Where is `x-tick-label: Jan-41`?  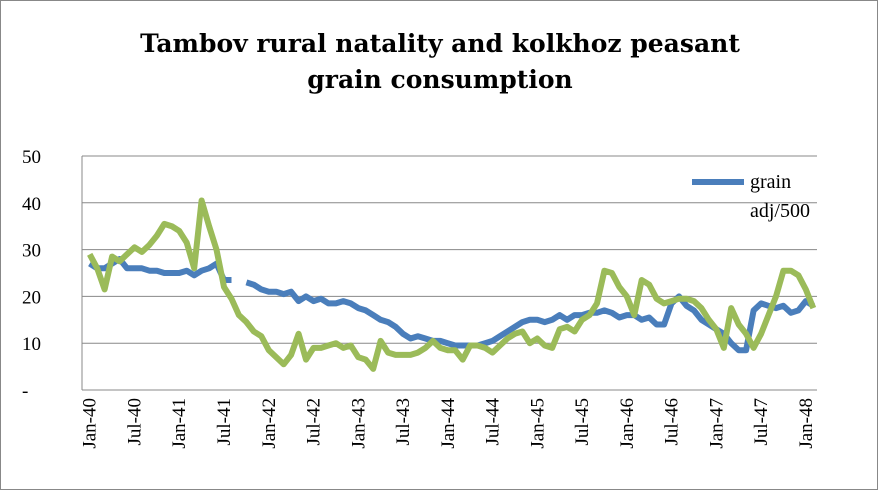 x-tick-label: Jan-41 is located at coordinates (179, 423).